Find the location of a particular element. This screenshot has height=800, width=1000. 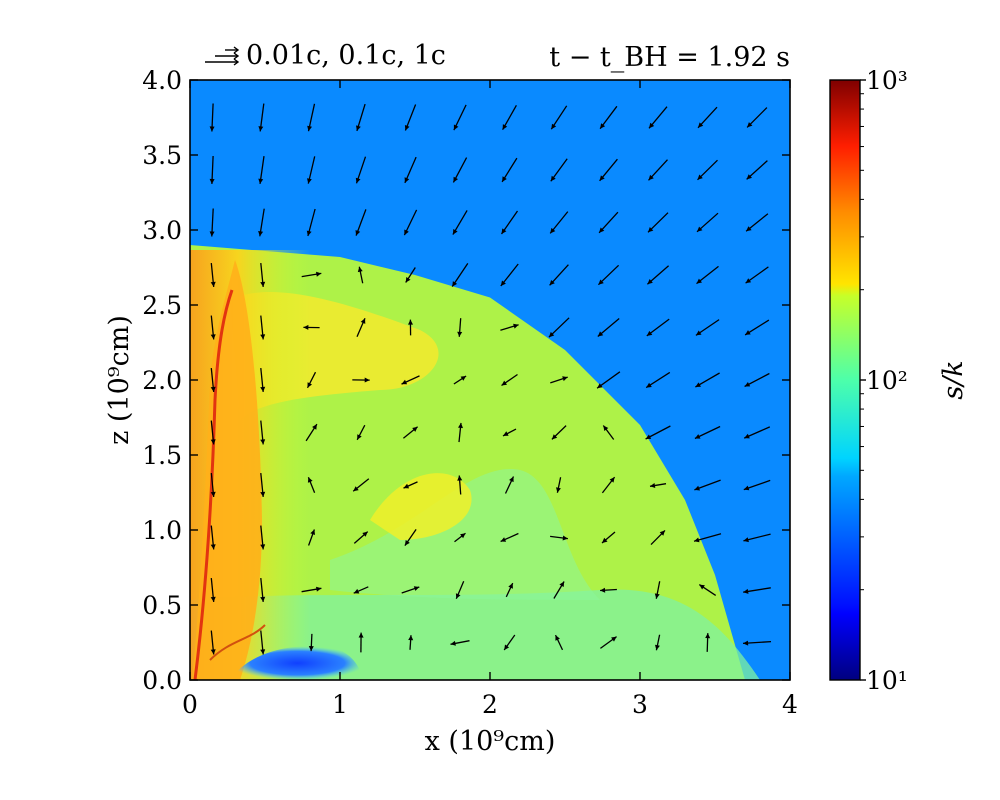

x-tick-label: 3 is located at coordinates (640, 704).